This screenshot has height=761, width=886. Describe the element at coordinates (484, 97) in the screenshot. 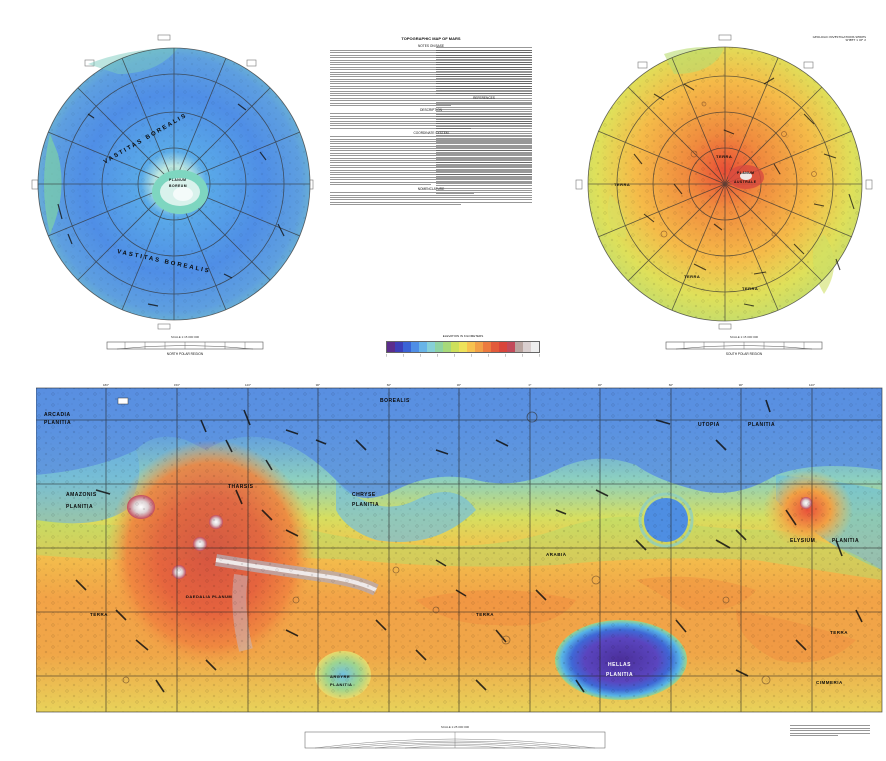

I see `text-heading-references: REFERENCES` at that location.